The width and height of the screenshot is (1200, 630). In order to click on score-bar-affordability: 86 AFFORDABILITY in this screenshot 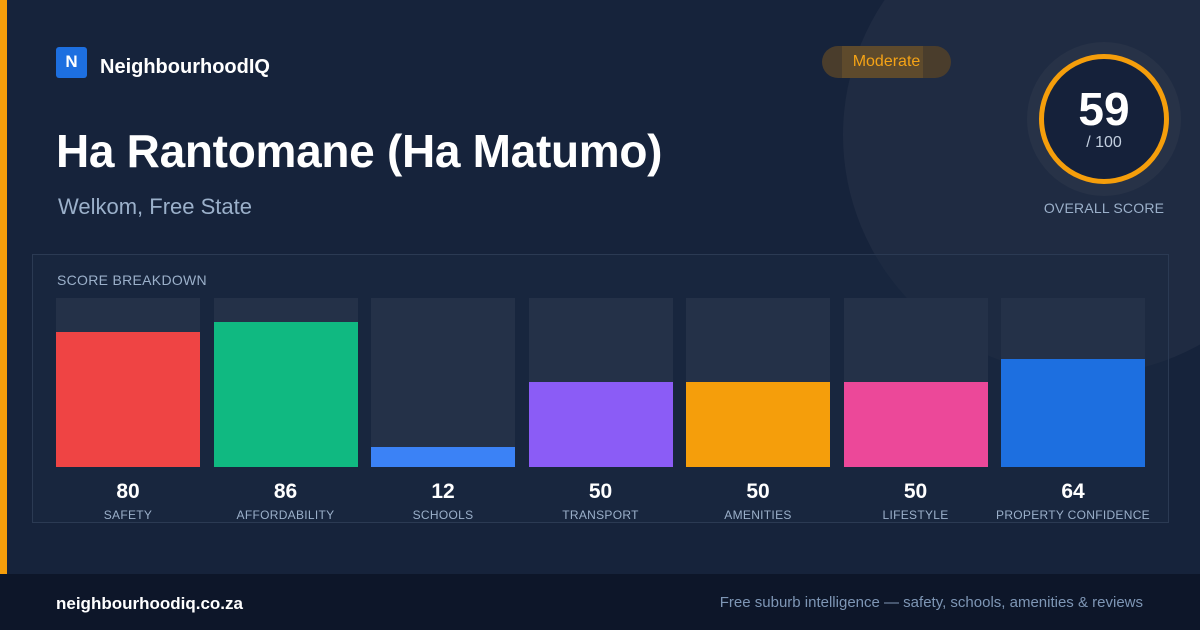, I will do `click(285, 410)`.